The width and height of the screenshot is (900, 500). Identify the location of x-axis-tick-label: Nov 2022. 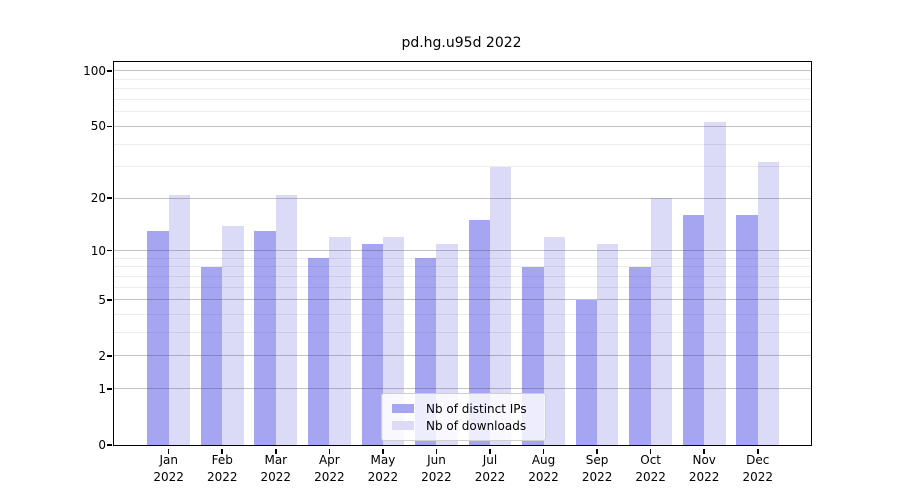
(704, 469).